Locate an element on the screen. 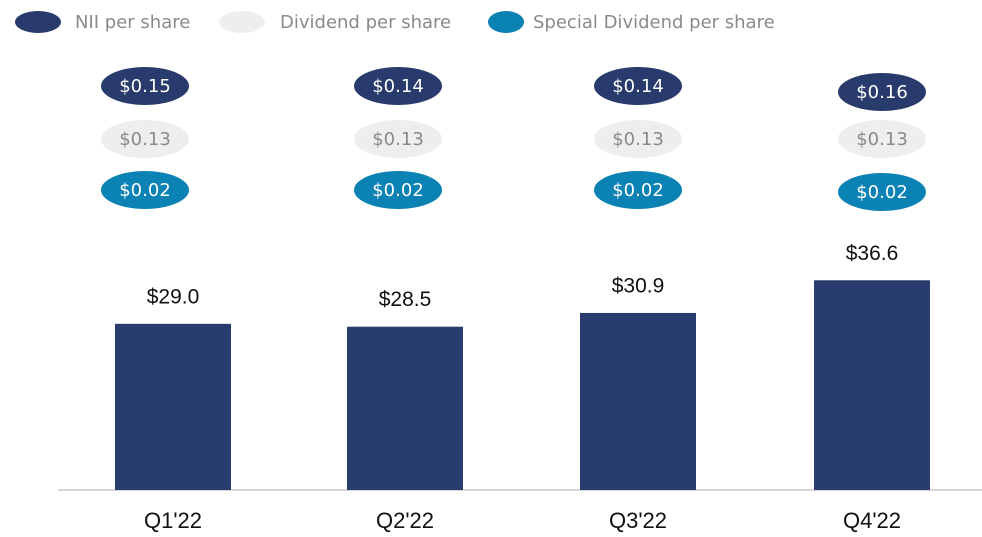  bar-value-label: $36.6 is located at coordinates (872, 253).